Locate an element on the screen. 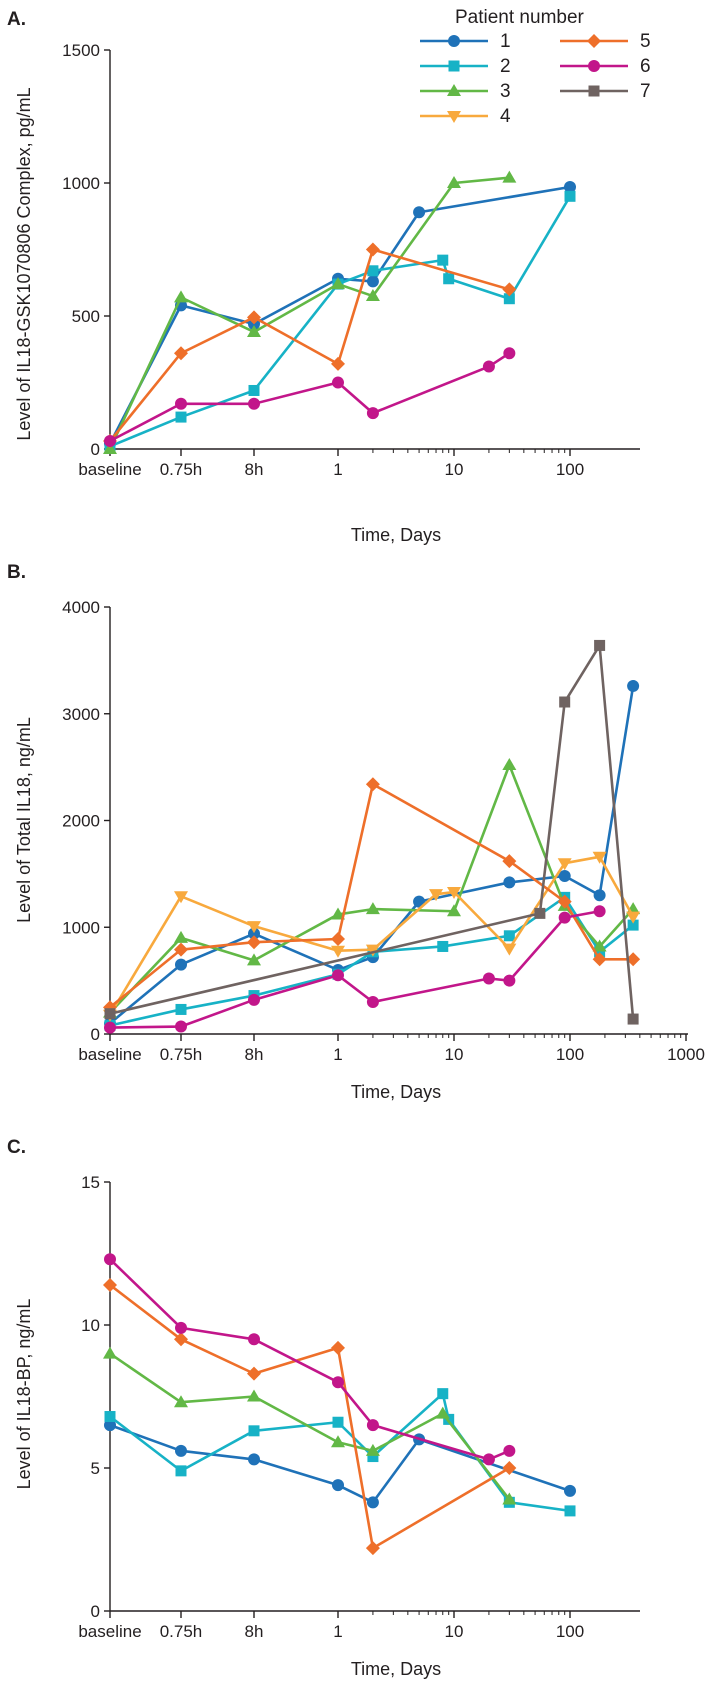  panel-b-x-tick-label: baseline is located at coordinates (109, 1054).